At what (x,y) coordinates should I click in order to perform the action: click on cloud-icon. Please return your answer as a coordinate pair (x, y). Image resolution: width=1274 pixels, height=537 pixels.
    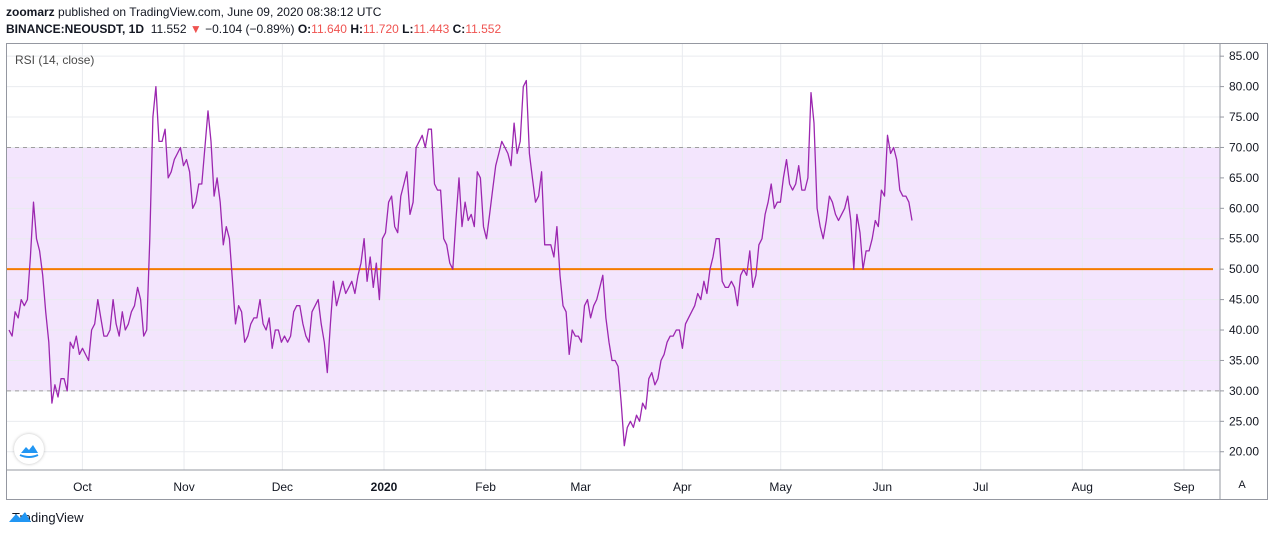
    Looking at the image, I should click on (29, 451).